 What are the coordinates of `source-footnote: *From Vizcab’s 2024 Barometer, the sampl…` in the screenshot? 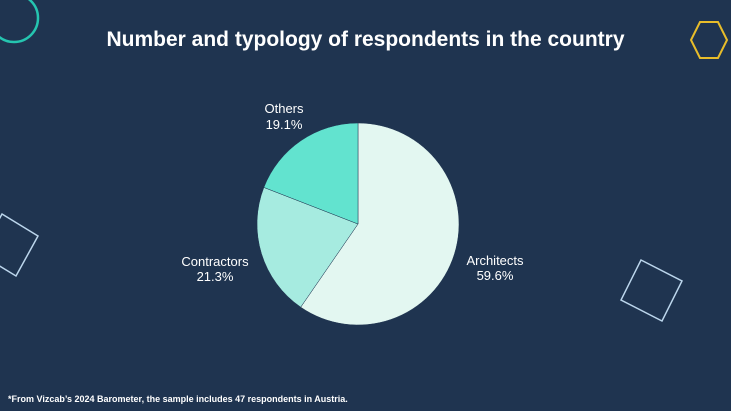 It's located at (178, 399).